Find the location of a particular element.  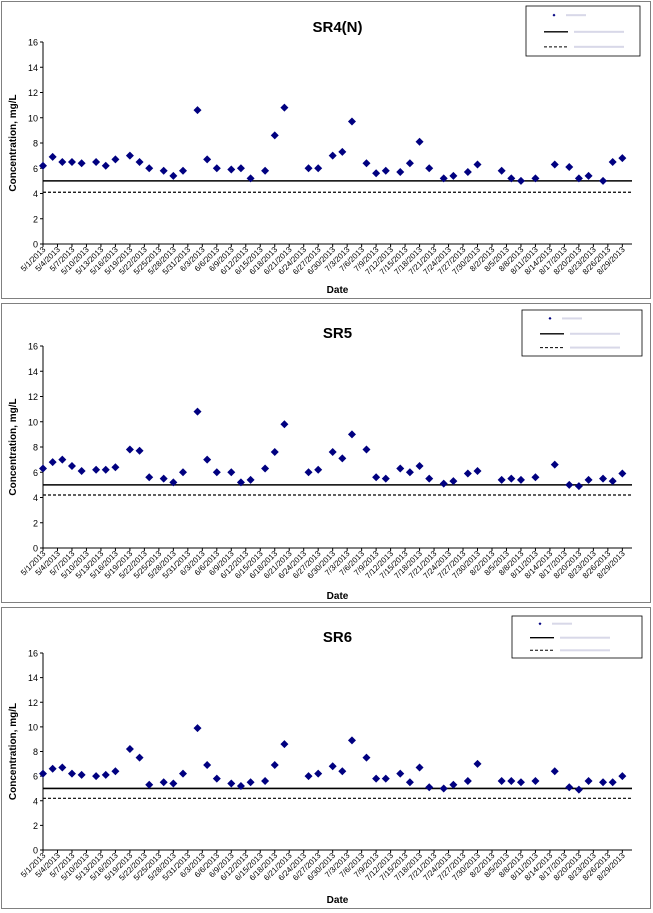

y-tick-label: 8 is located at coordinates (35, 144).